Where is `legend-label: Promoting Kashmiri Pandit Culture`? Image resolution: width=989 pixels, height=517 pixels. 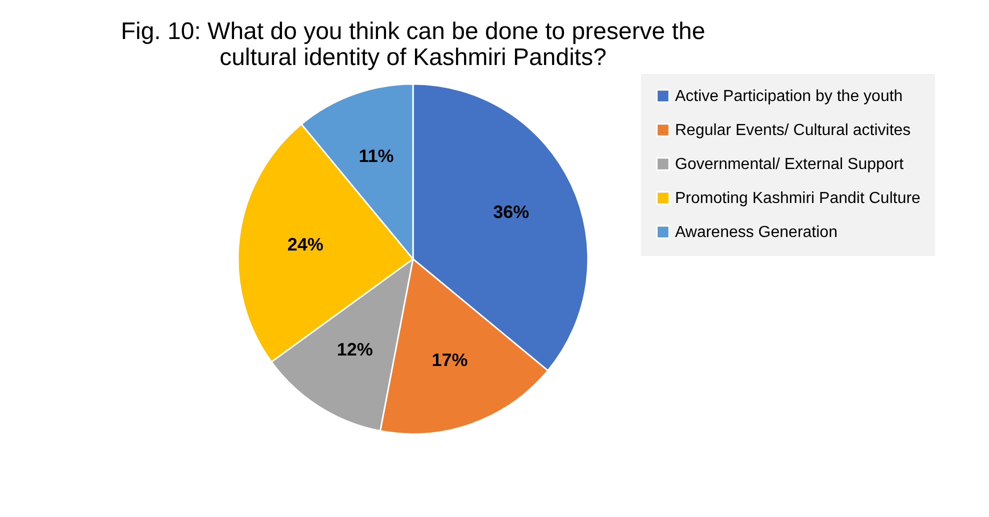
legend-label: Promoting Kashmiri Pandit Culture is located at coordinates (798, 198).